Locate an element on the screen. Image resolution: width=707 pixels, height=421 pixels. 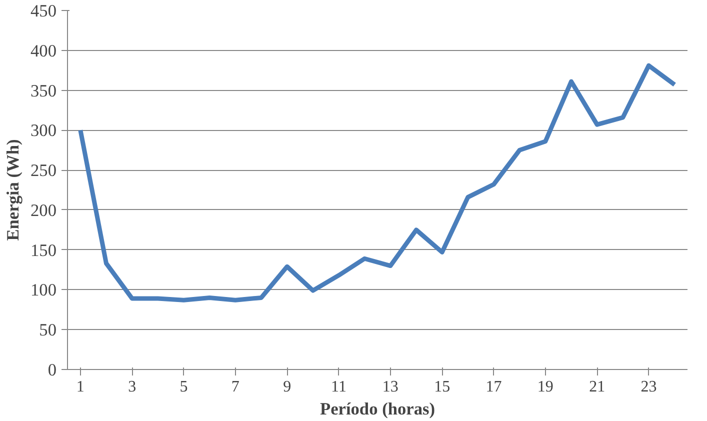
x-tick-label: 3 is located at coordinates (132, 387).